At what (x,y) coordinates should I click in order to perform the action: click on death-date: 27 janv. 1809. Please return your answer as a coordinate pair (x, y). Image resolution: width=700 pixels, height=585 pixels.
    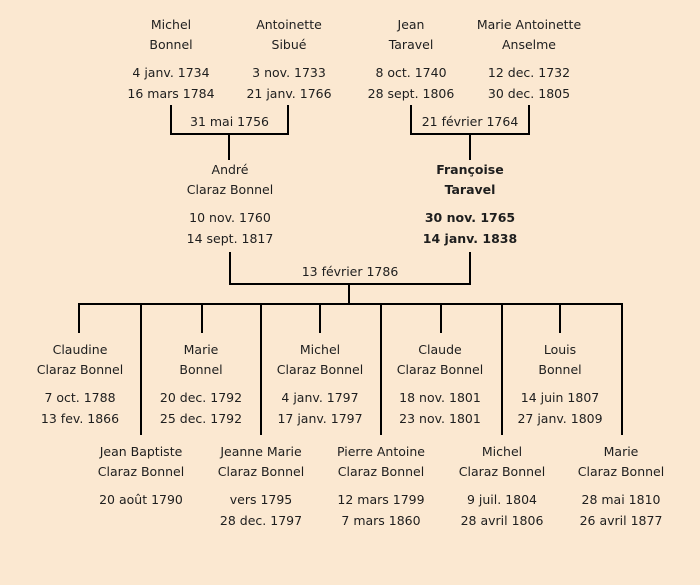
    Looking at the image, I should click on (560, 418).